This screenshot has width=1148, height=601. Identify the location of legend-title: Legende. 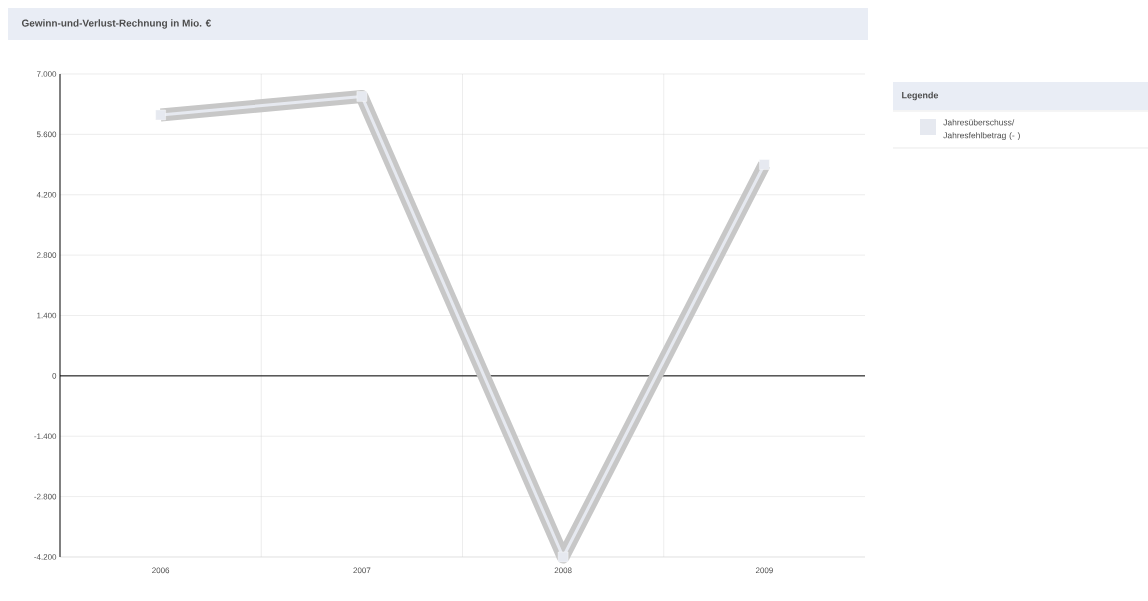
(920, 96).